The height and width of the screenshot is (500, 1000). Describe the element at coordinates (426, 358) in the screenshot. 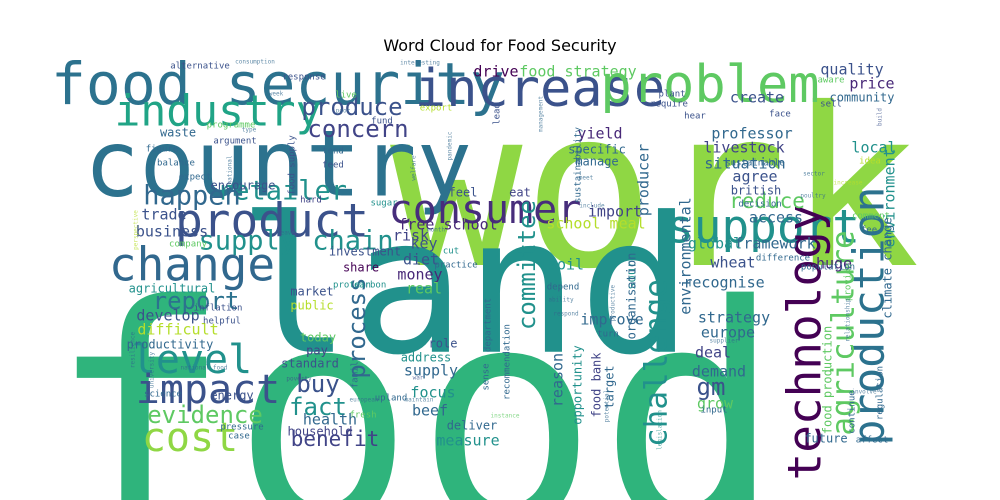

I see `word-address: address` at that location.